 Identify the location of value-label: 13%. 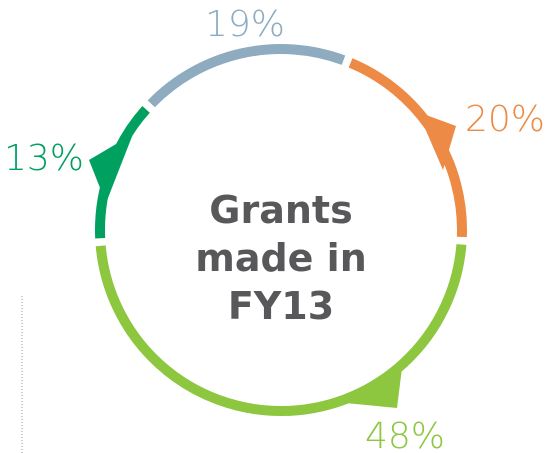
(44, 158).